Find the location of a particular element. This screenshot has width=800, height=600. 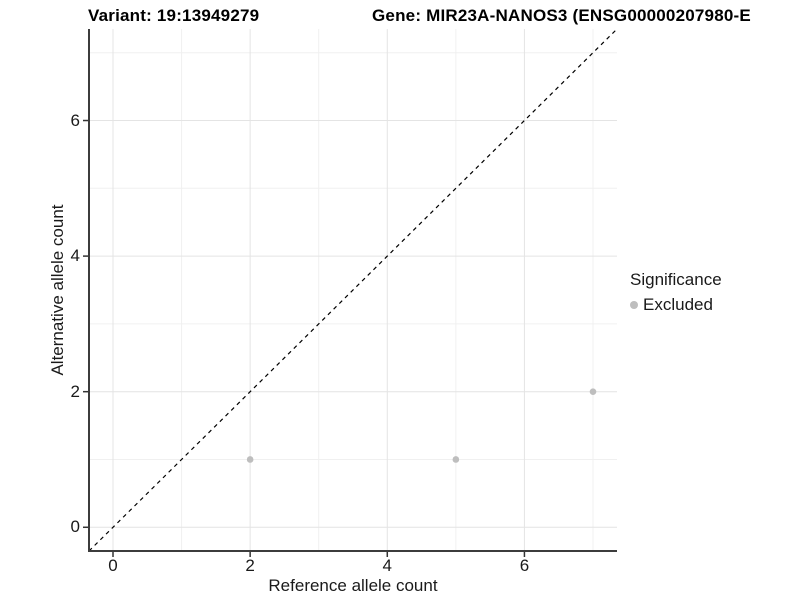

legend: Significance Excluded is located at coordinates (676, 292).